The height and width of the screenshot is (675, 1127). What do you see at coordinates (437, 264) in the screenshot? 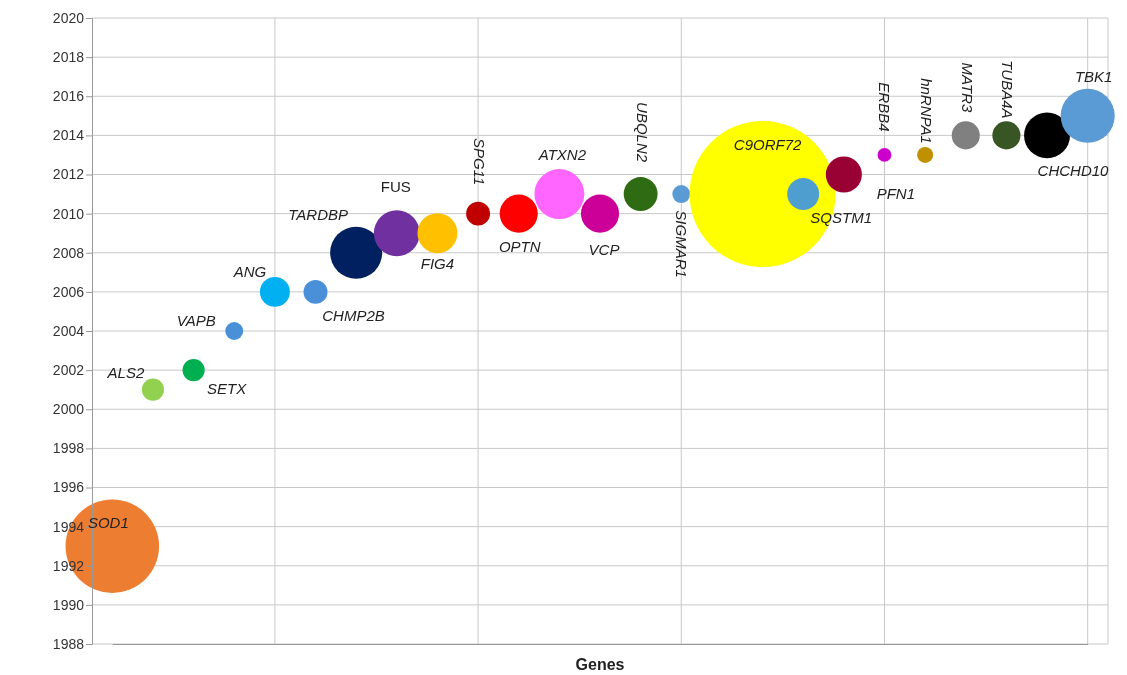
I see `series-label: FIG4` at bounding box center [437, 264].